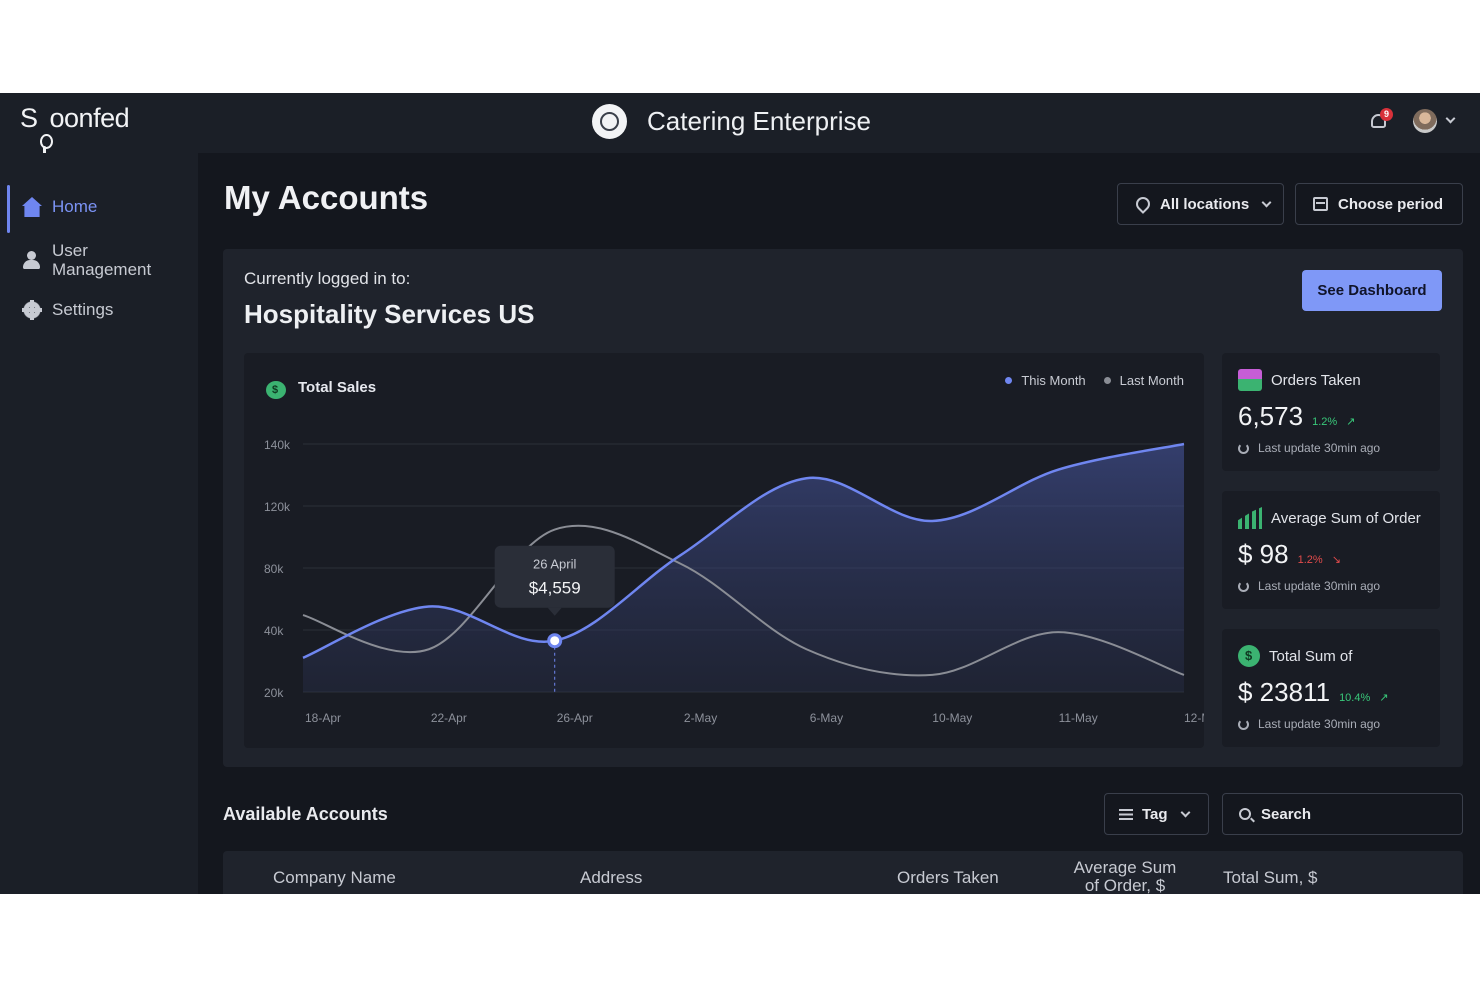 Image resolution: width=1480 pixels, height=987 pixels. I want to click on legend-label: This Month, so click(1053, 380).